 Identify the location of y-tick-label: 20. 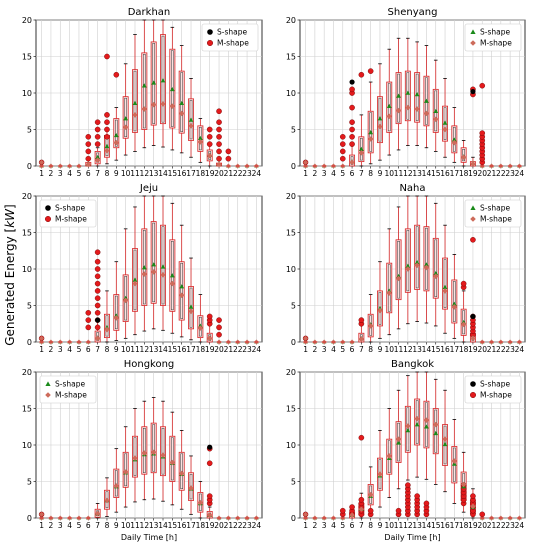
(291, 196).